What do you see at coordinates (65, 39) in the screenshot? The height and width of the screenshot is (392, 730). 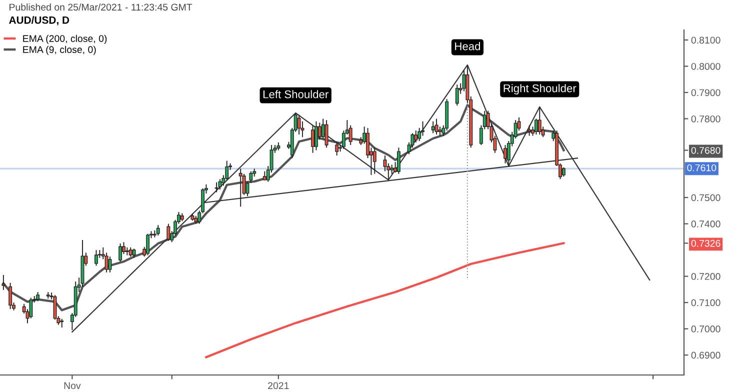 I see `legend-label: EMA (200, close, 0)` at bounding box center [65, 39].